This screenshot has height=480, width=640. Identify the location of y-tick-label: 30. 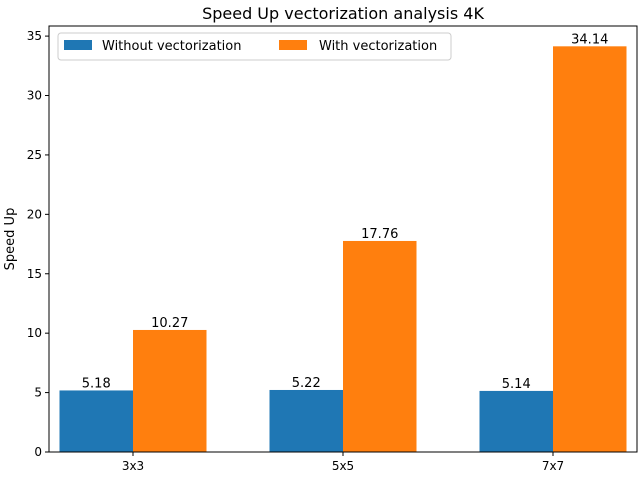
(34, 96).